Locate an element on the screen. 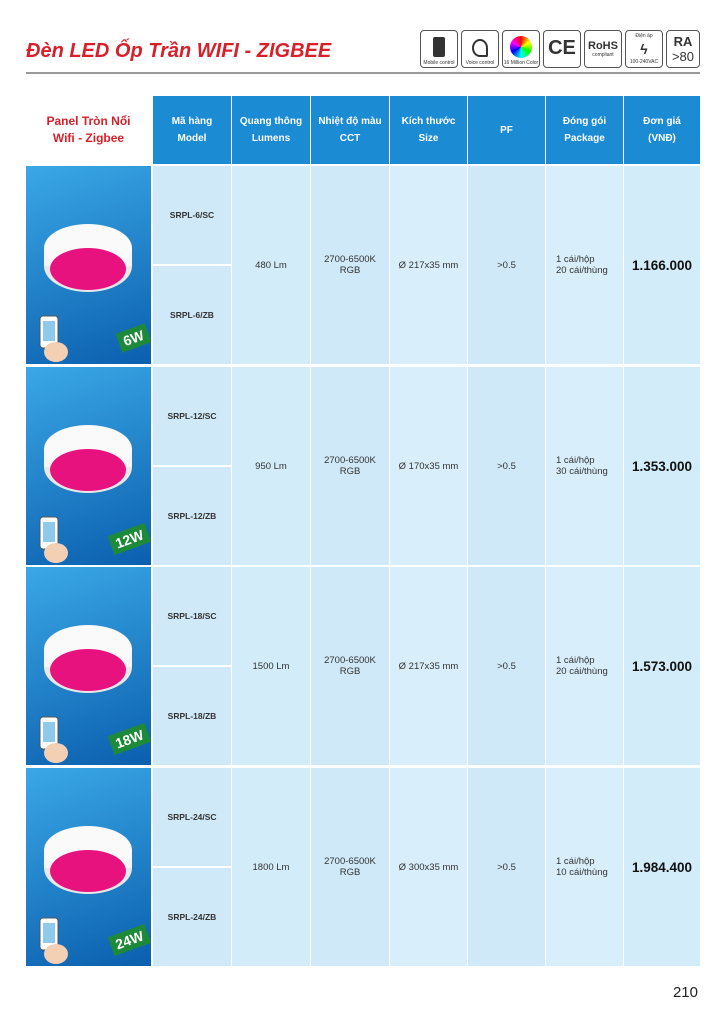 Image resolution: width=724 pixels, height=1024 pixels. model-cell: SRPL-24/ZB is located at coordinates (192, 917).